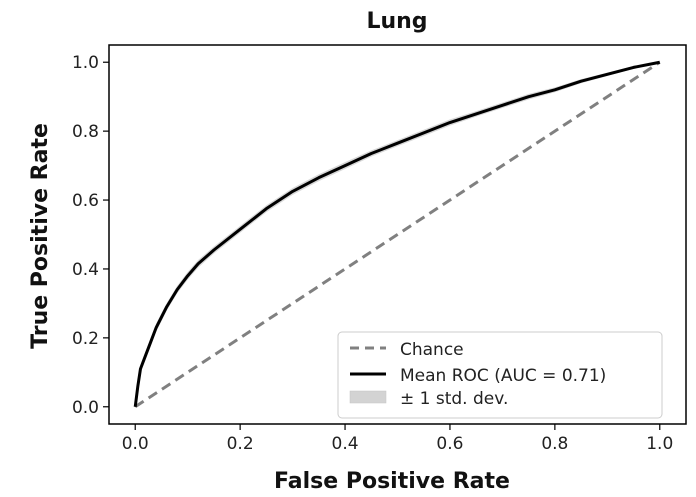  Describe the element at coordinates (85, 132) in the screenshot. I see `y-tick-label: 0.8` at that location.